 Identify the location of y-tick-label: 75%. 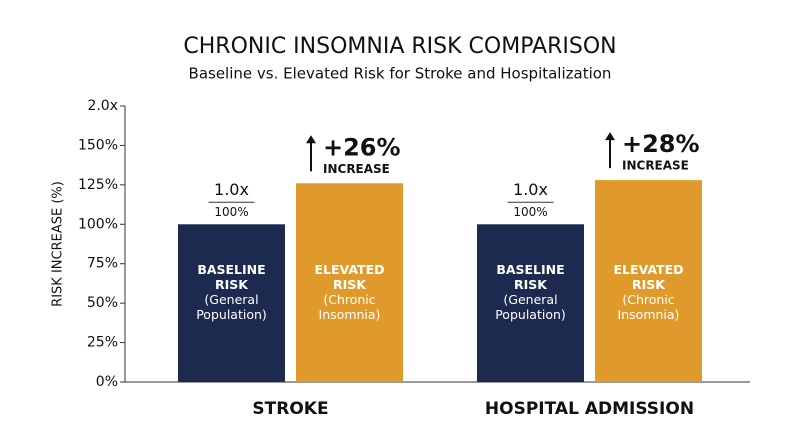
(102, 264).